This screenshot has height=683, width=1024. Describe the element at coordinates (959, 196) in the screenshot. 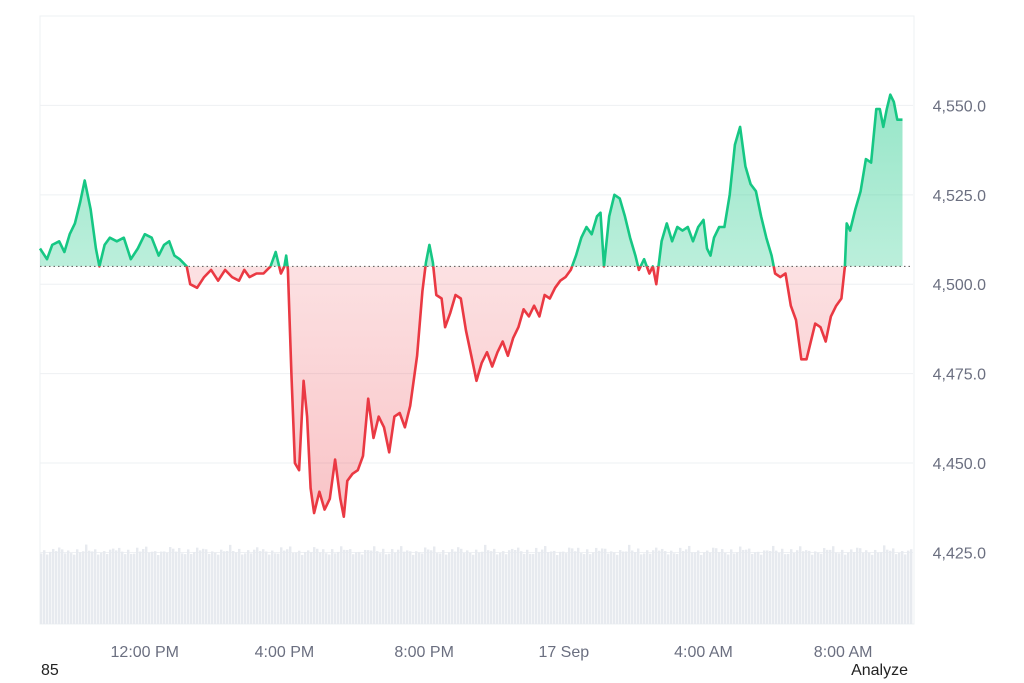

I see `y-tick-label: 4,525.0` at that location.